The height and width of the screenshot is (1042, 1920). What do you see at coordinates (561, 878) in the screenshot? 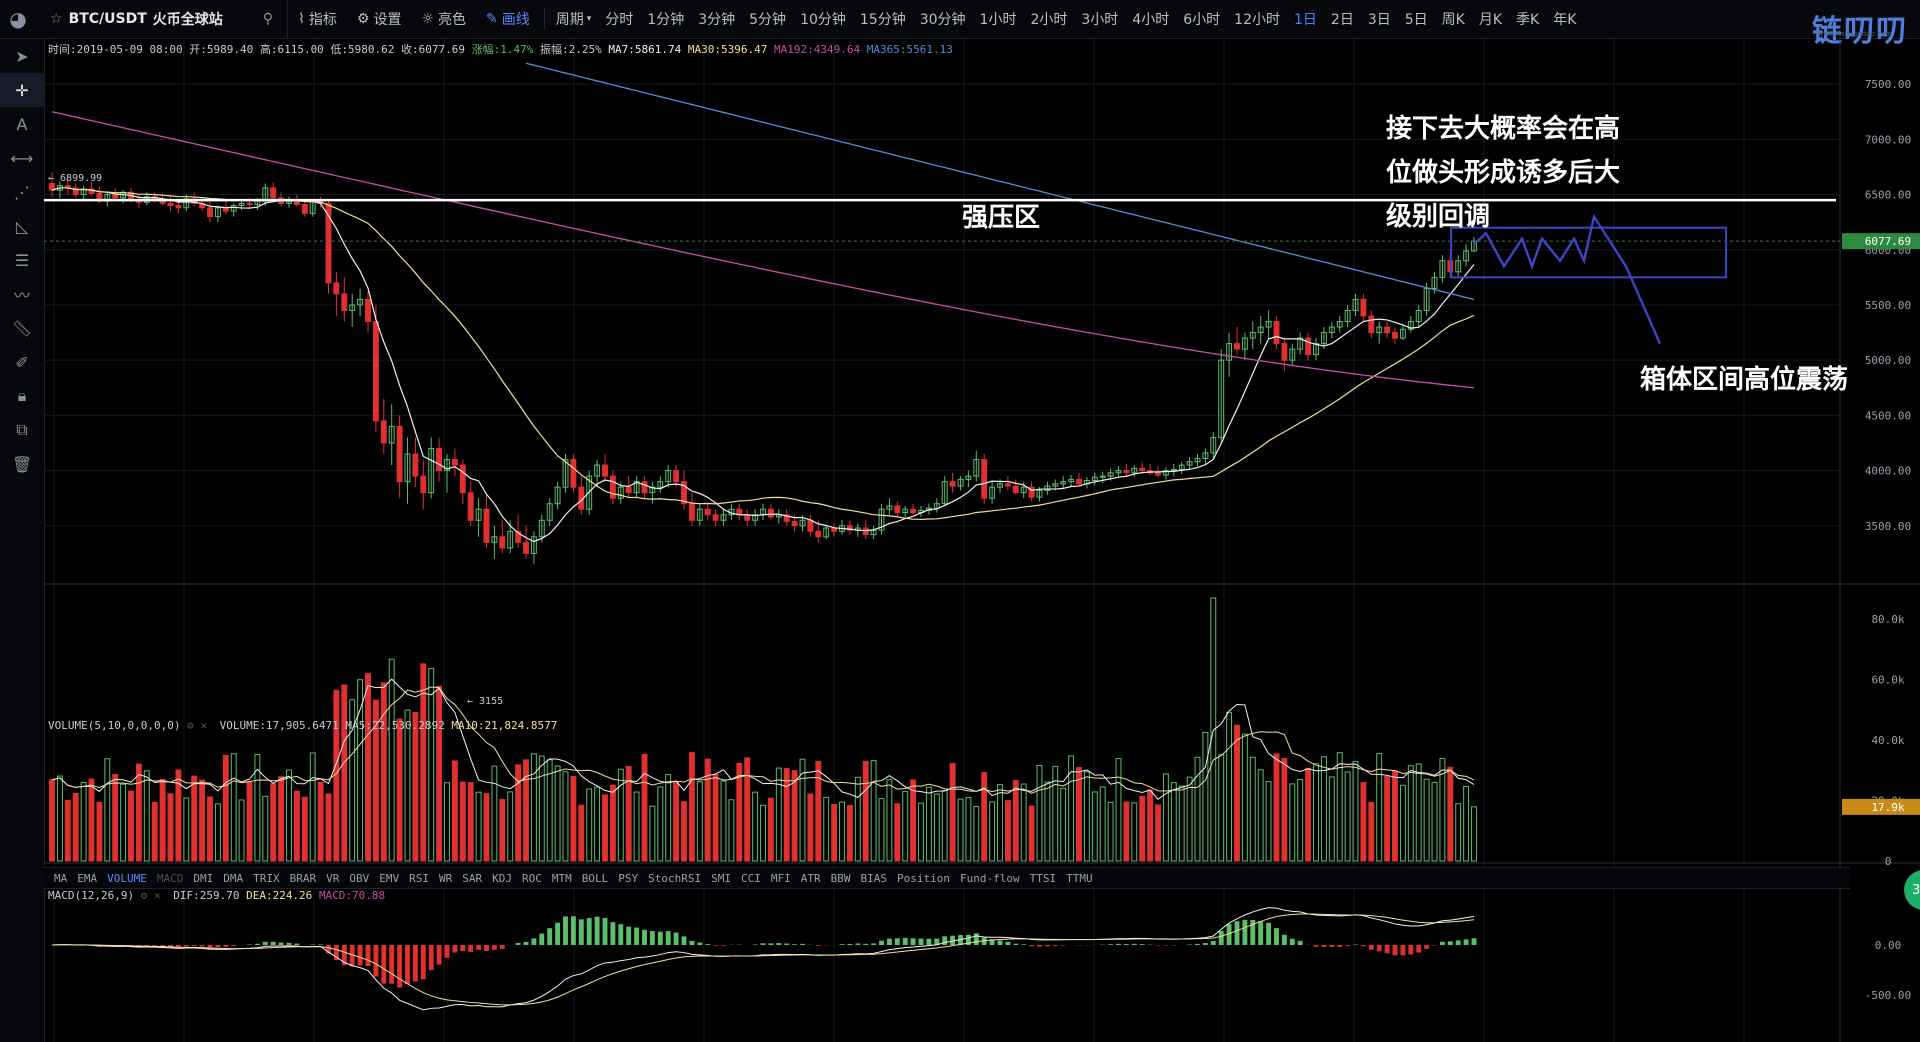
I see `indicator-tab-mtm: MTM` at bounding box center [561, 878].